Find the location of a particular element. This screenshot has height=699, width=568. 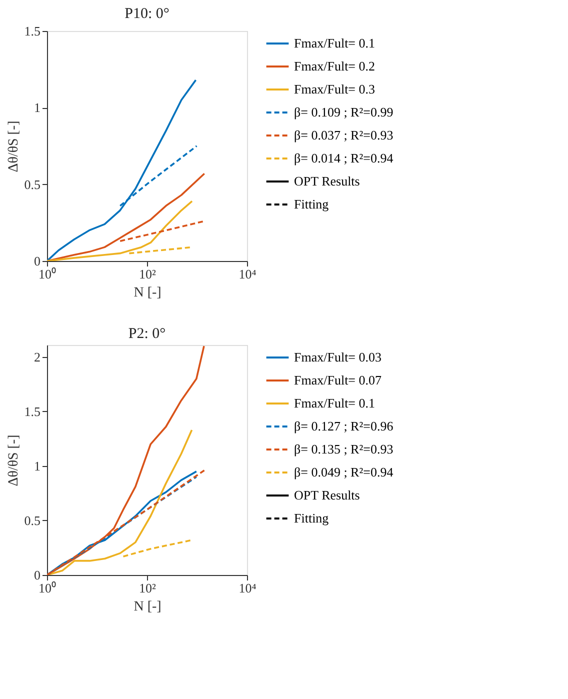

legend-label: β= 0.127 ; R²=0.96 is located at coordinates (344, 426).